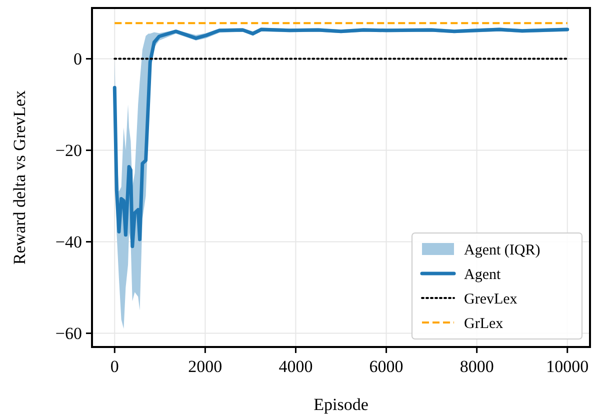  What do you see at coordinates (19, 177) in the screenshot?
I see `y-axis-title: Reward delta vs GrevLex` at bounding box center [19, 177].